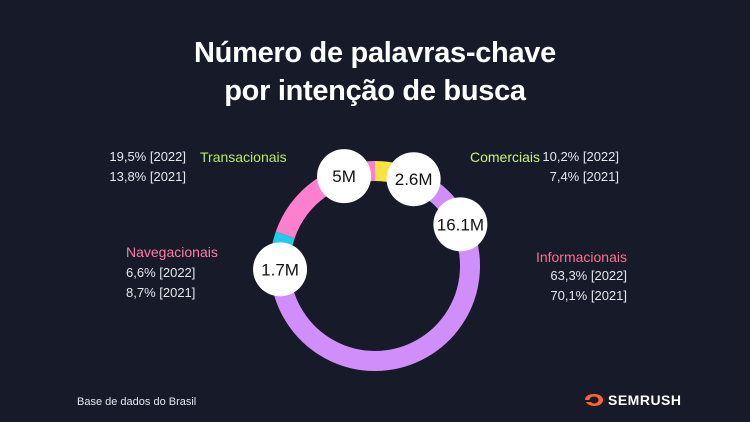  What do you see at coordinates (584, 176) in the screenshot?
I see `stat-comerciais-2021: 7,4% [2021]` at bounding box center [584, 176].